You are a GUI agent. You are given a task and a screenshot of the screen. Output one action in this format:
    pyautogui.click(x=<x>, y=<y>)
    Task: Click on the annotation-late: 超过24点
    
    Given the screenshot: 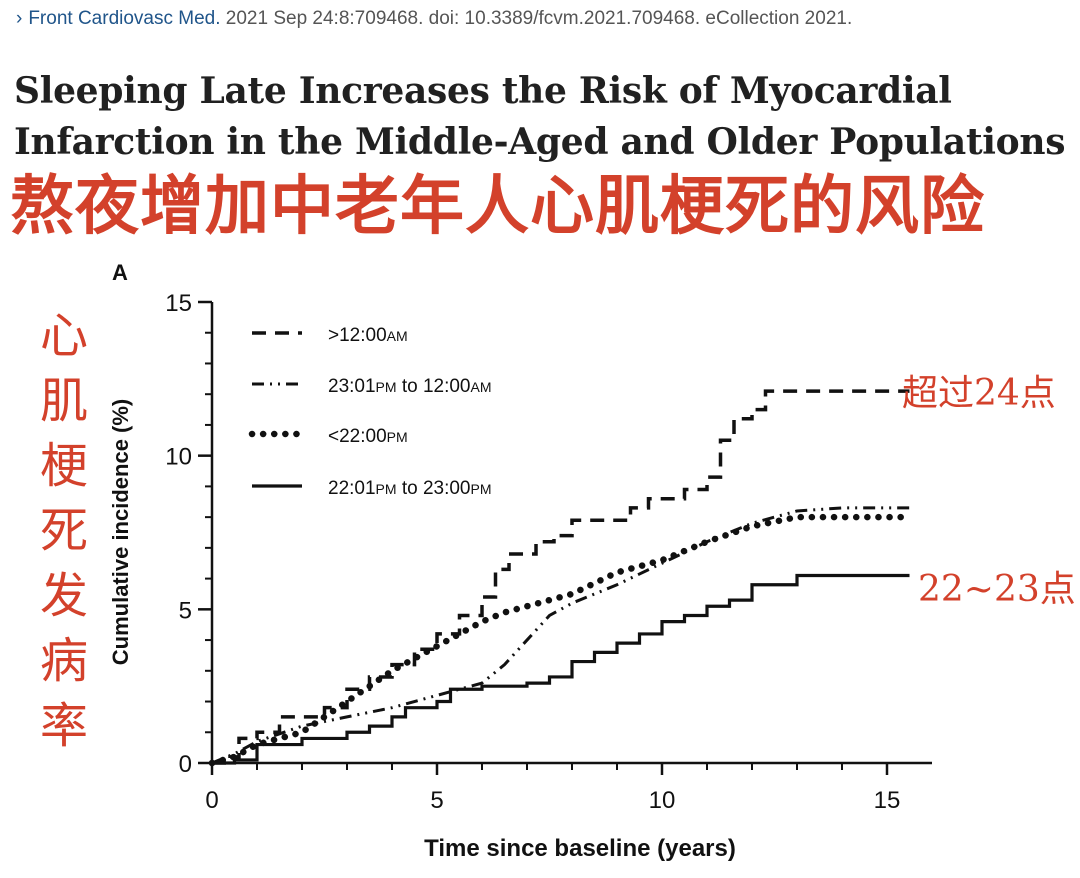 What is the action you would take?
    pyautogui.click(x=979, y=393)
    